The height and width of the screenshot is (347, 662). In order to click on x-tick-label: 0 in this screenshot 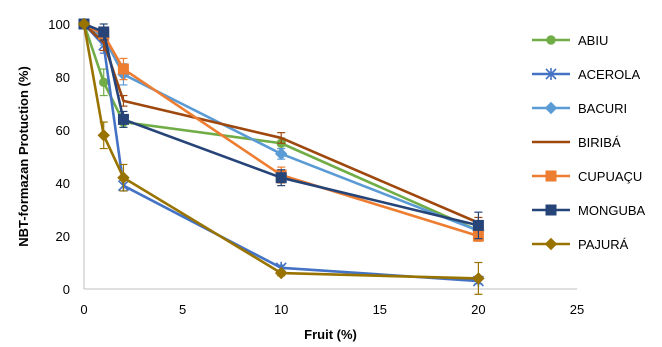, I will do `click(83, 309)`.